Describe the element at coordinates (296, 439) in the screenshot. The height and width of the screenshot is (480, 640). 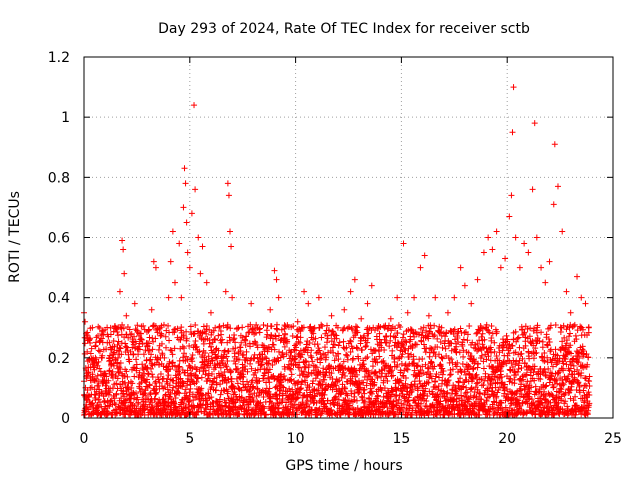
I see `x-tick-label: 10` at that location.